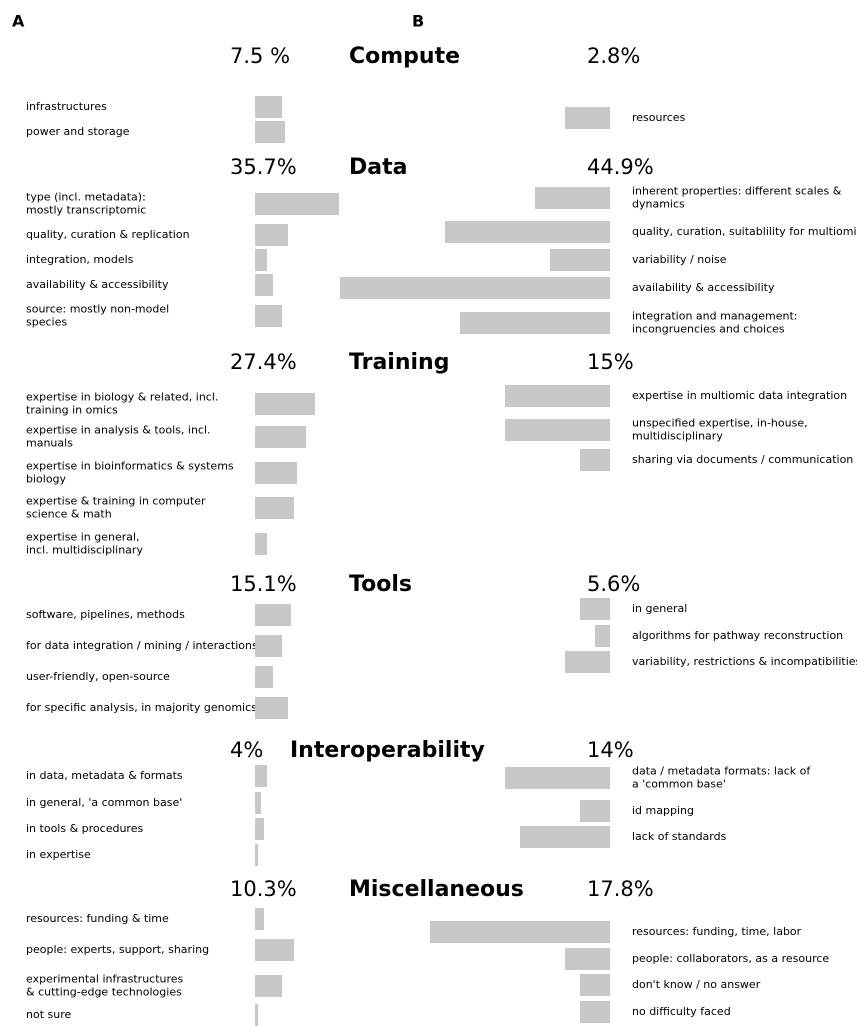  What do you see at coordinates (263, 889) in the screenshot?
I see `section-total: 10.3%` at bounding box center [263, 889].